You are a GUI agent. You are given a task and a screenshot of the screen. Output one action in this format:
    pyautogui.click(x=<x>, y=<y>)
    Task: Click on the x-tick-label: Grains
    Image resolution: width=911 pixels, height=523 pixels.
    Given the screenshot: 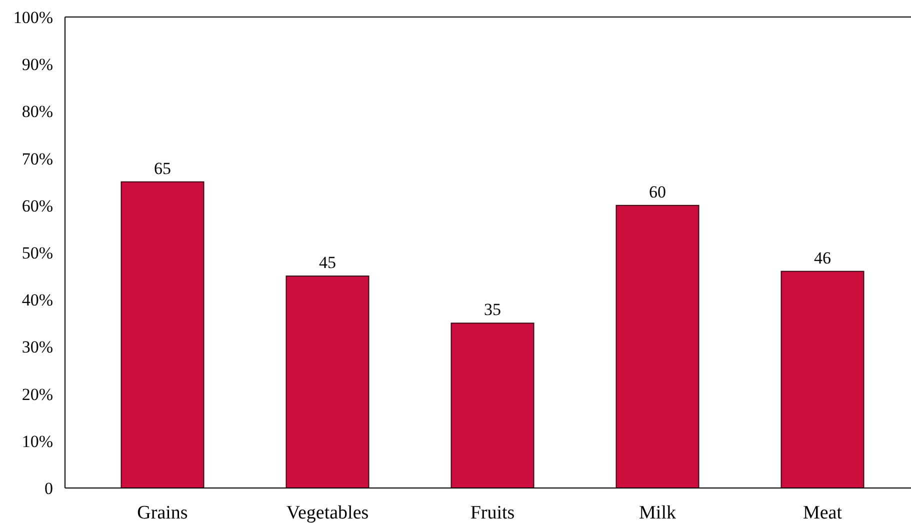 What is the action you would take?
    pyautogui.click(x=162, y=512)
    